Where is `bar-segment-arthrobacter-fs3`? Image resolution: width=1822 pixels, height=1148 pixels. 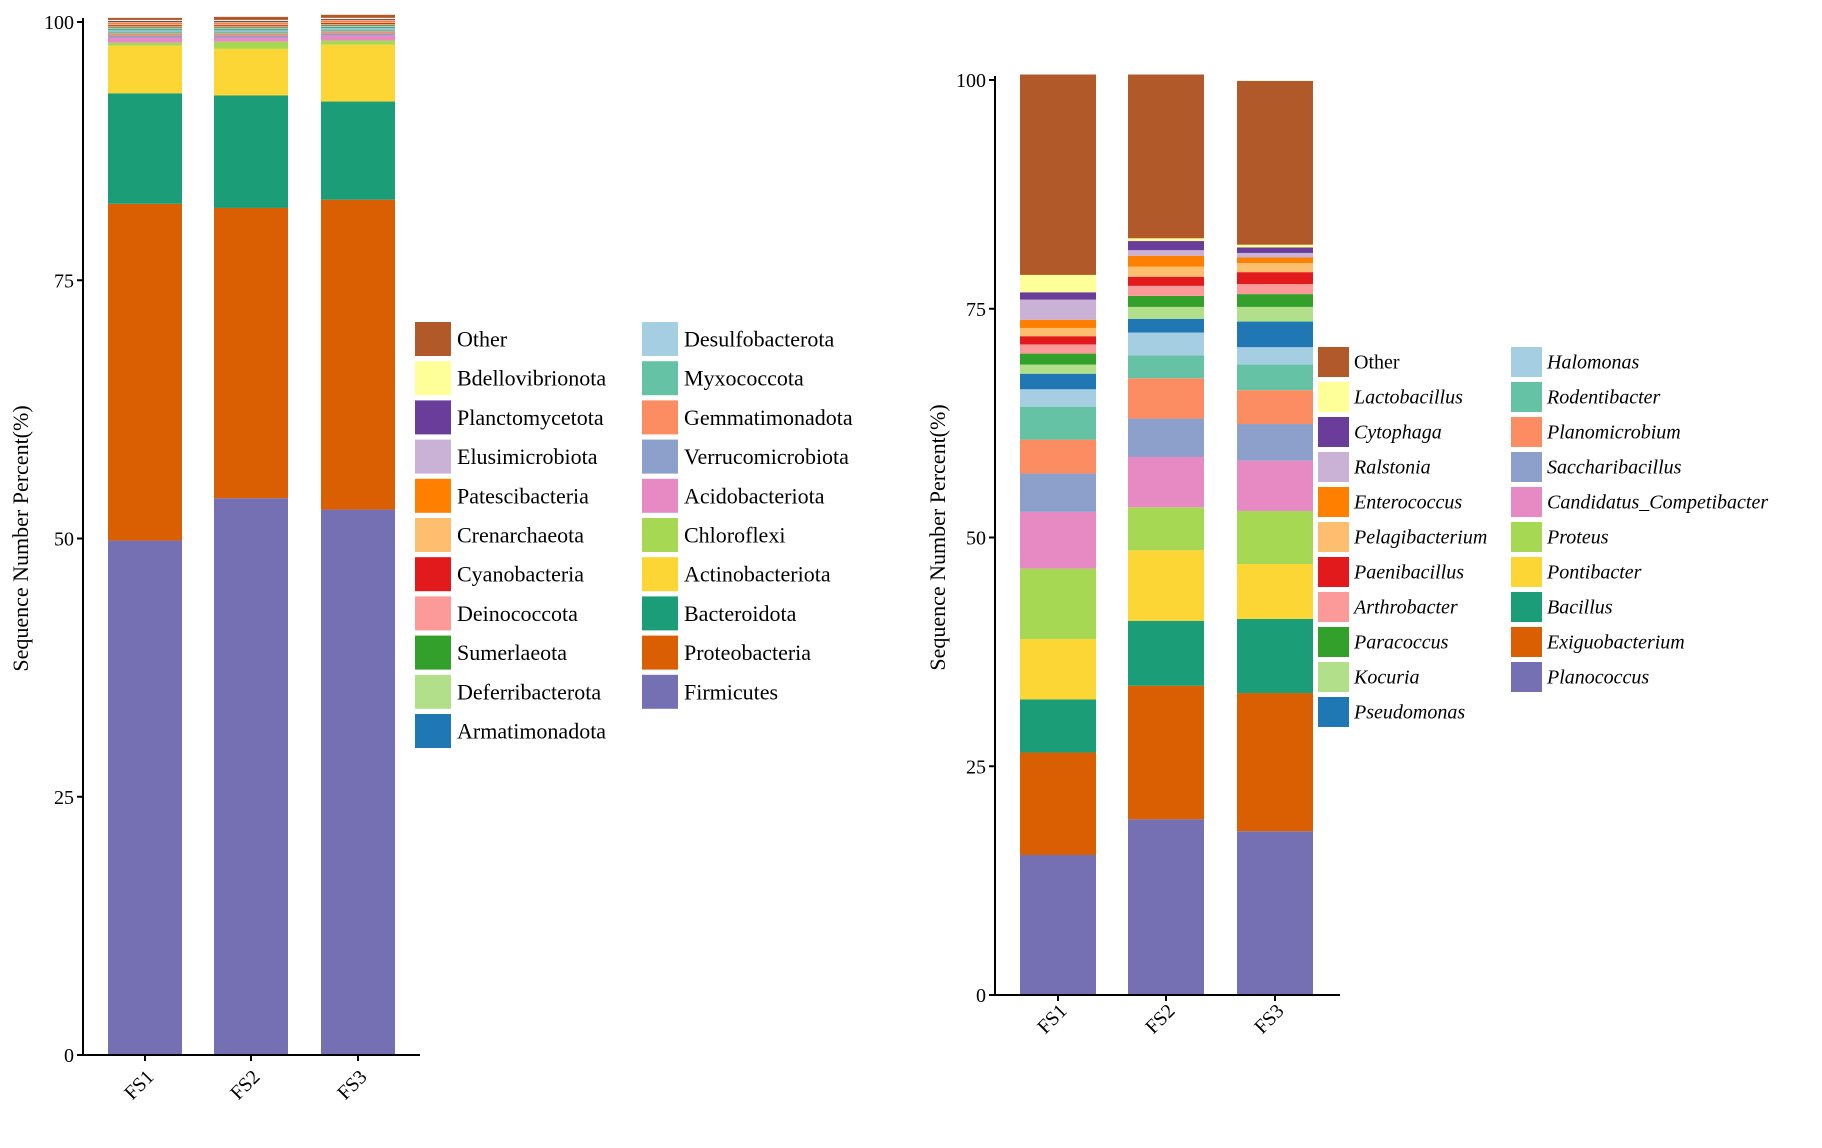 bar-segment-arthrobacter-fs3 is located at coordinates (1275, 289).